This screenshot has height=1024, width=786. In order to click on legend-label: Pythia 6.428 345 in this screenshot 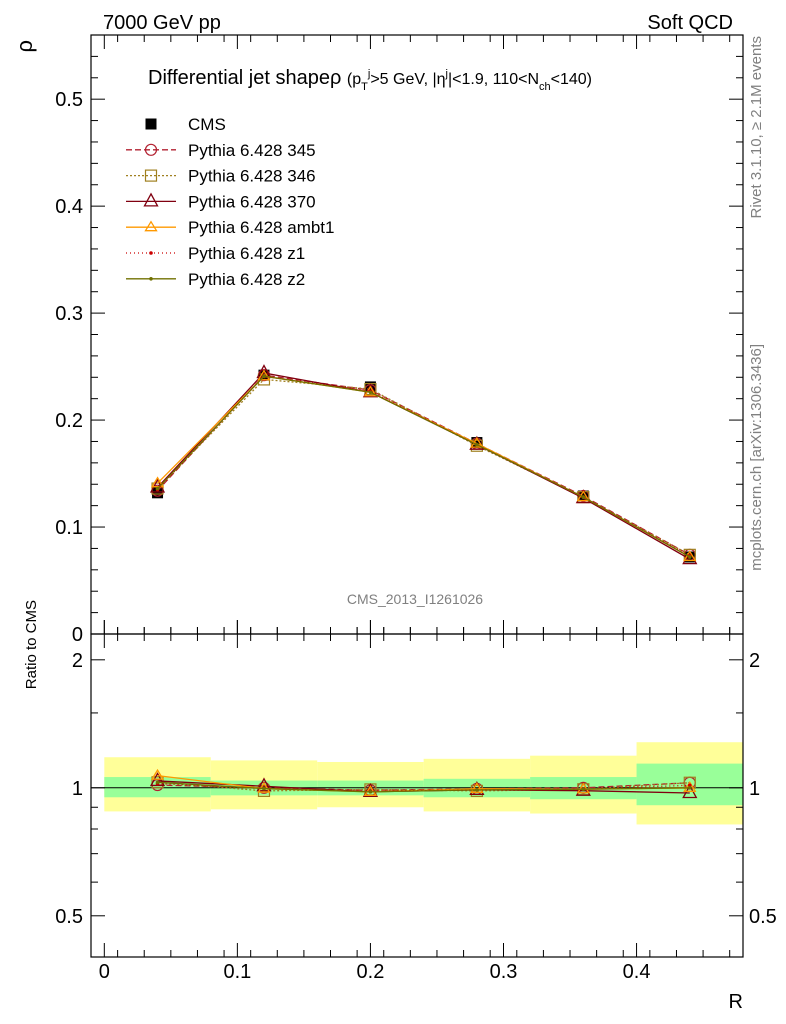, I will do `click(252, 150)`.